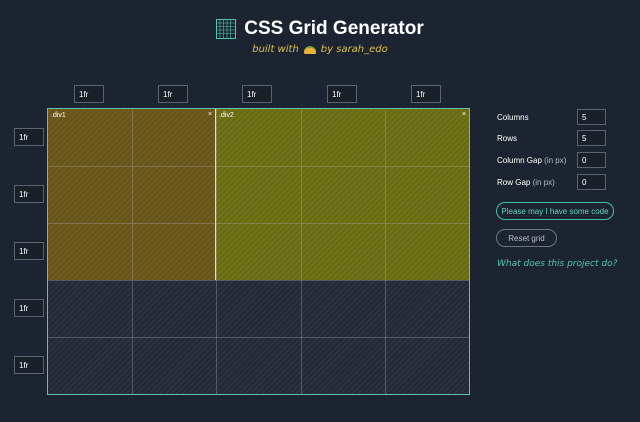 This screenshot has width=640, height=422. Describe the element at coordinates (526, 238) in the screenshot. I see `reset-grid-button: Reset grid` at that location.